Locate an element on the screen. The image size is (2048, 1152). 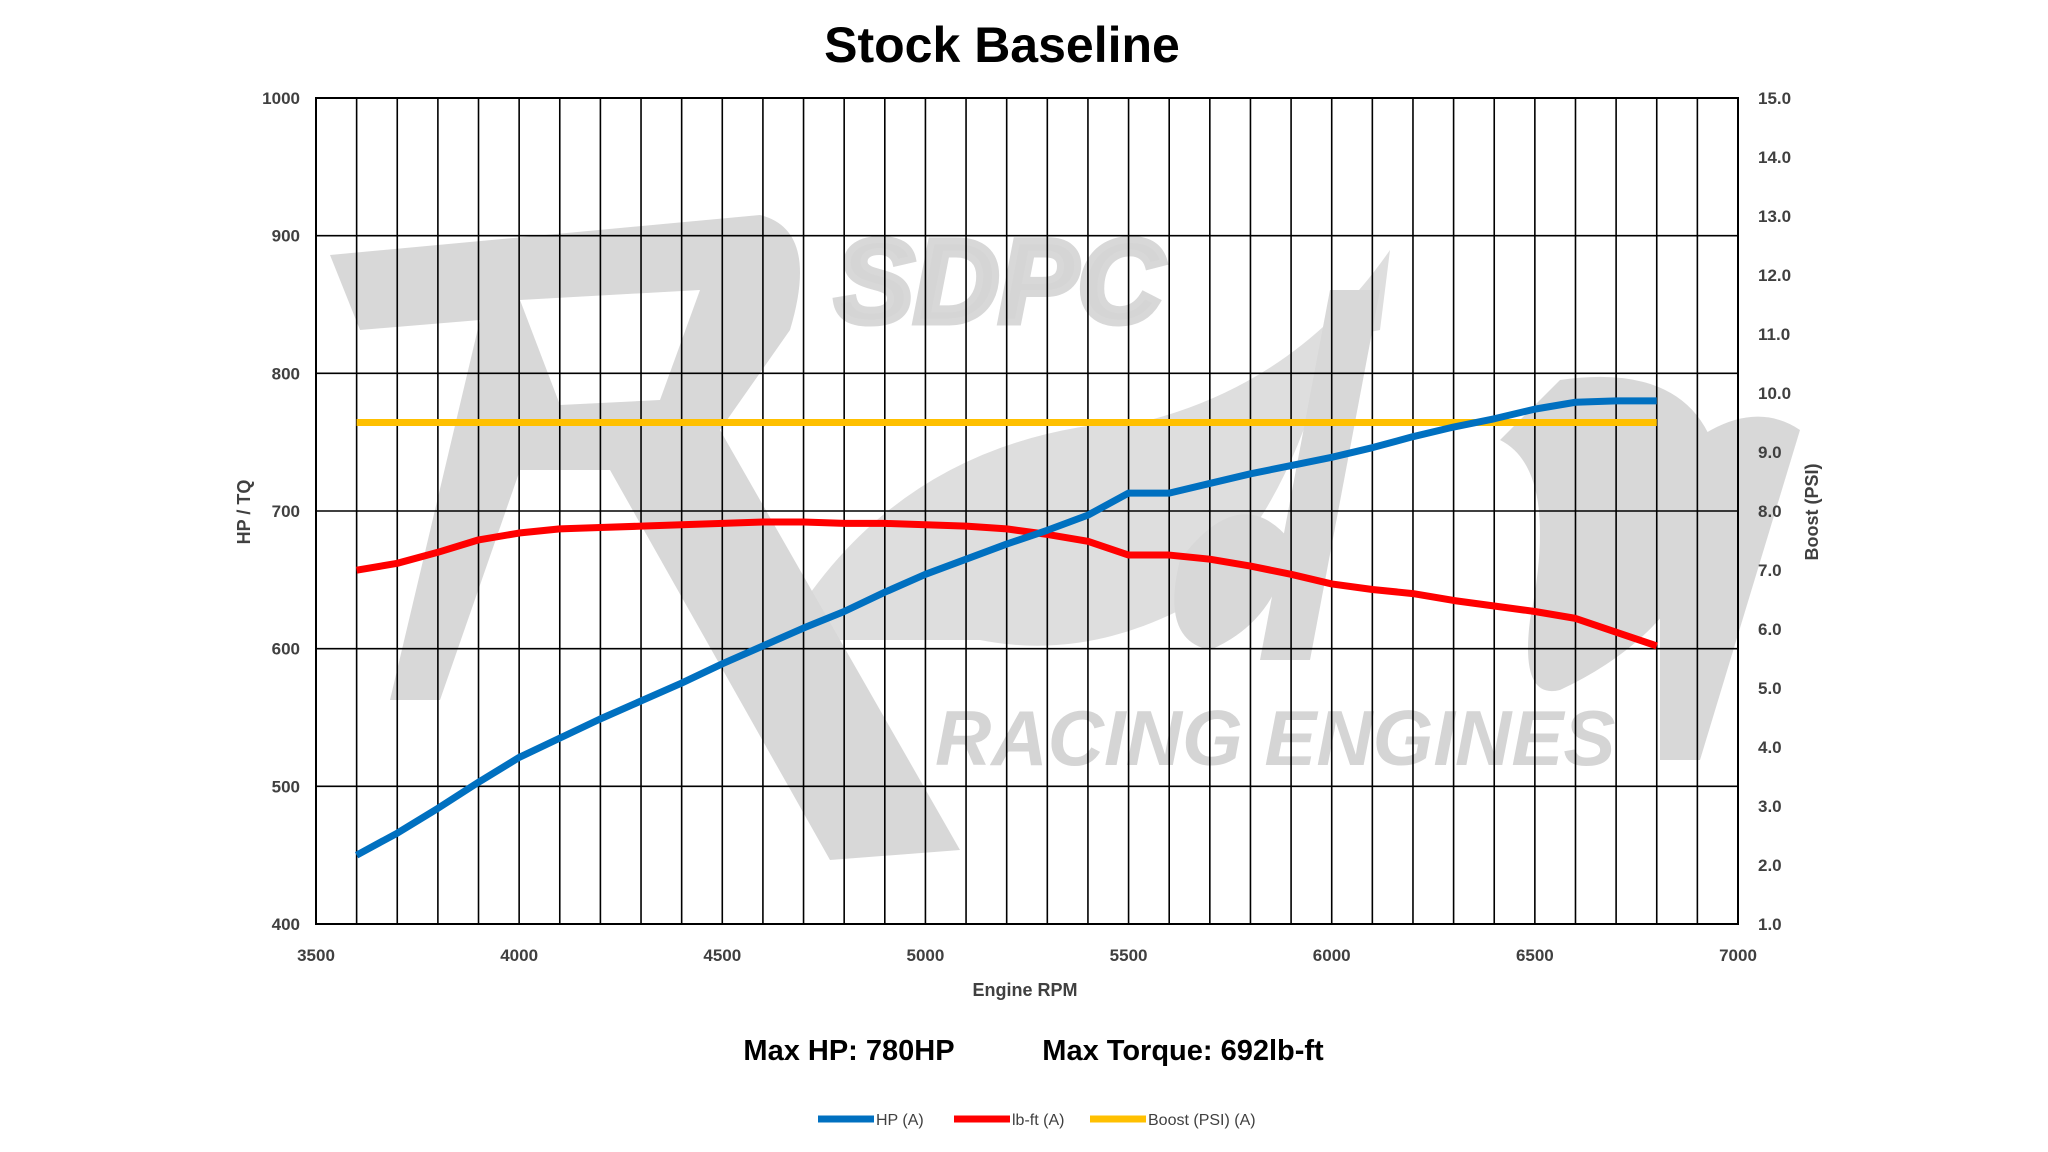
y2-tick-label: 10.0 is located at coordinates (1774, 393).